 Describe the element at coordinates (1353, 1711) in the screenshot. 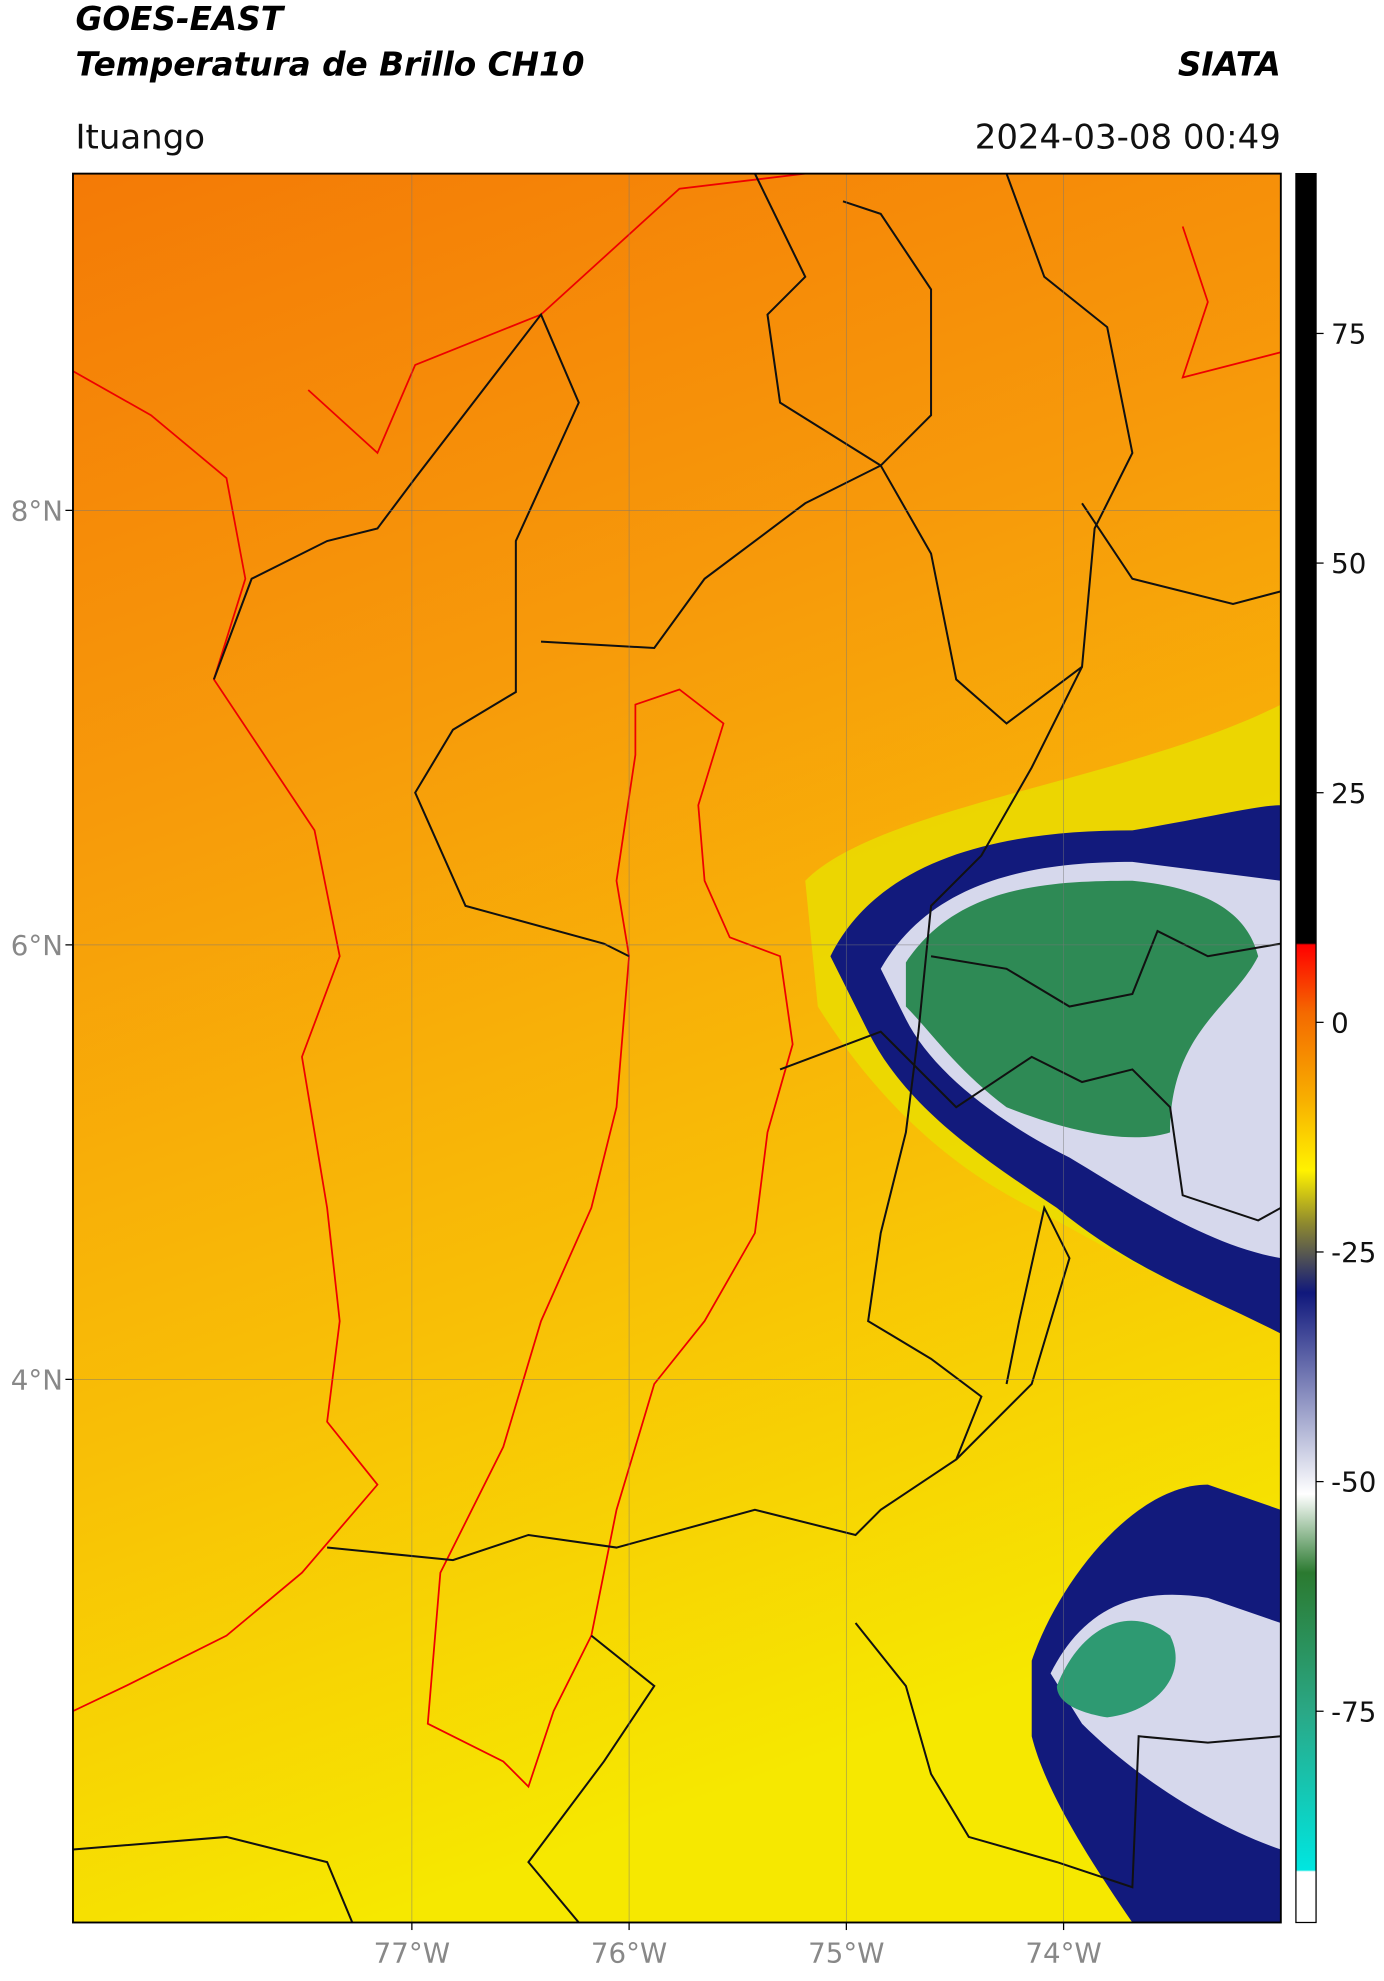

I see `colorbar-tick-label: -75` at that location.